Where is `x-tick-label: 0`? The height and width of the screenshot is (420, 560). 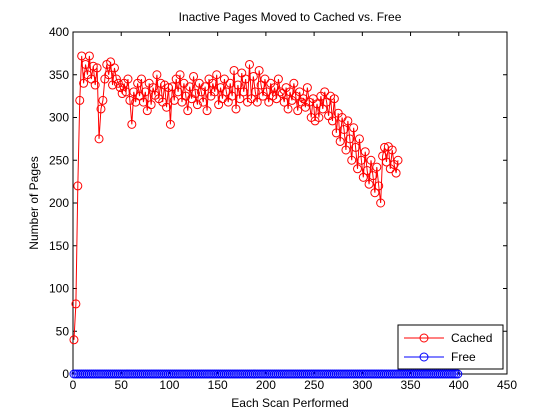 x-tick-label: 0 is located at coordinates (73, 385).